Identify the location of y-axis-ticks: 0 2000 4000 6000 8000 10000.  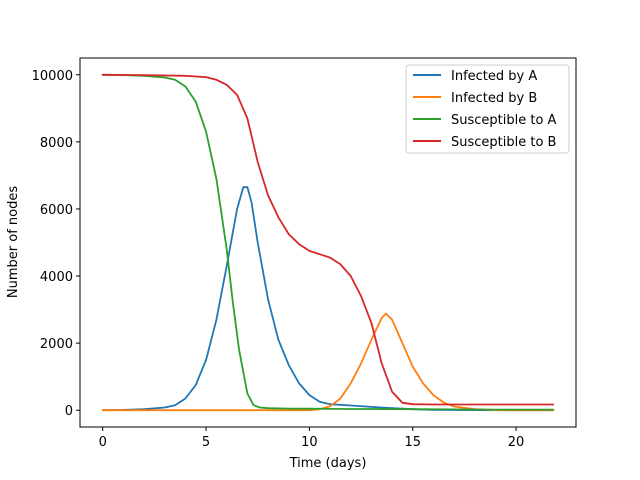
(56, 244).